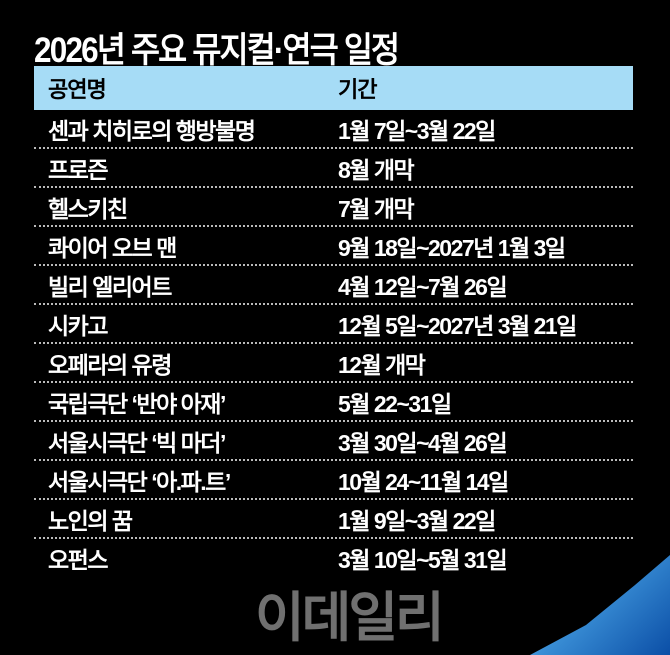 Image resolution: width=670 pixels, height=655 pixels. What do you see at coordinates (333, 129) in the screenshot?
I see `table-row: 센과 치히로의 행방불명 1월 7일~3월 22일` at bounding box center [333, 129].